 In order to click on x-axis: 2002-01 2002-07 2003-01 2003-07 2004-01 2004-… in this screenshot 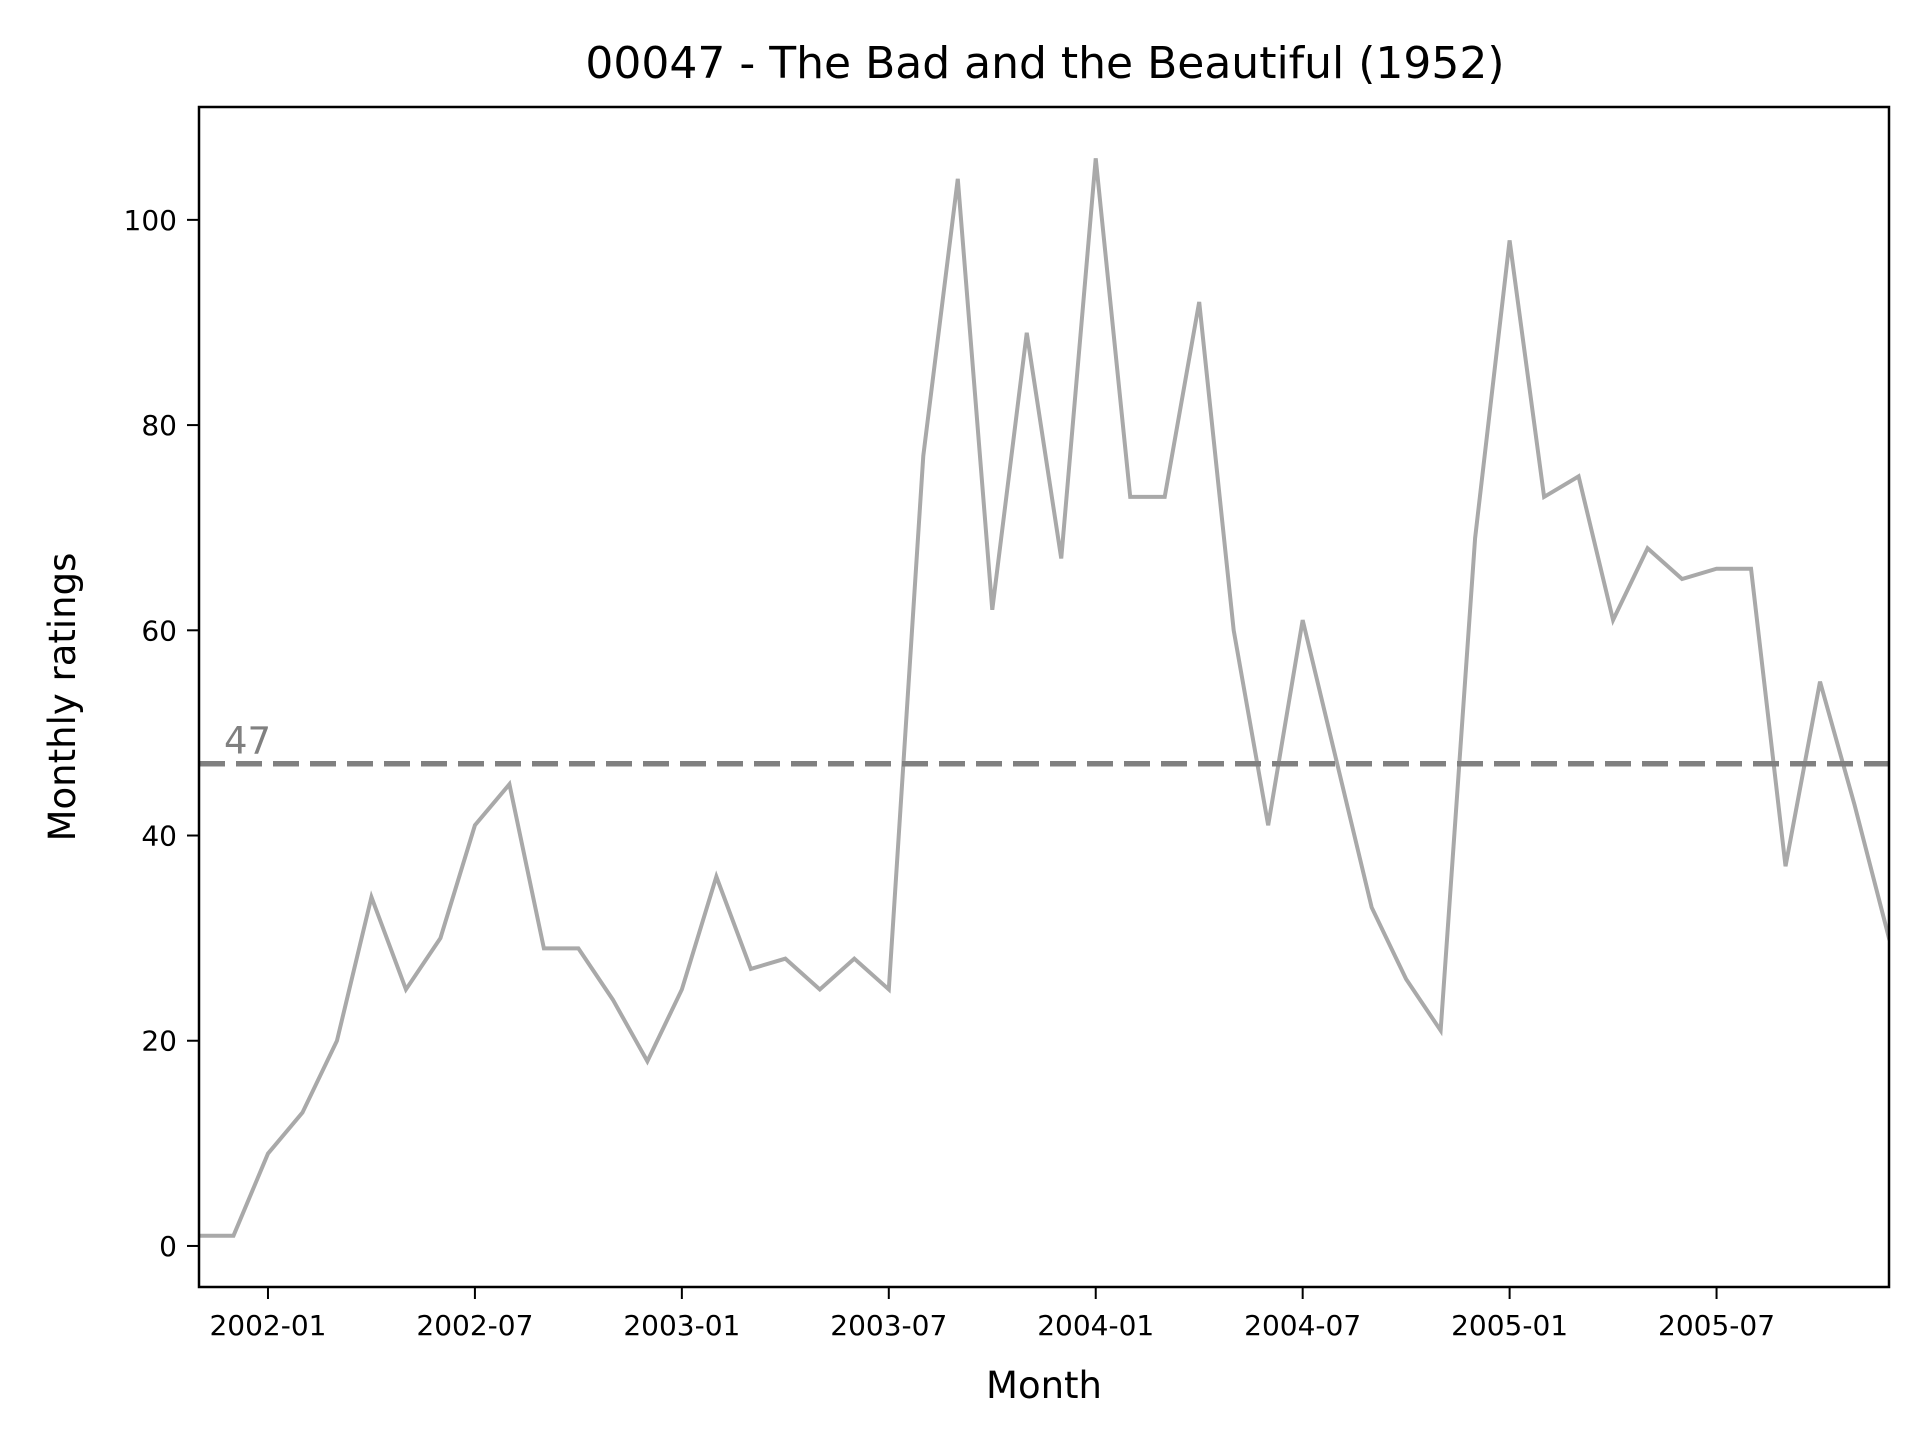, I will do `click(992, 1314)`.